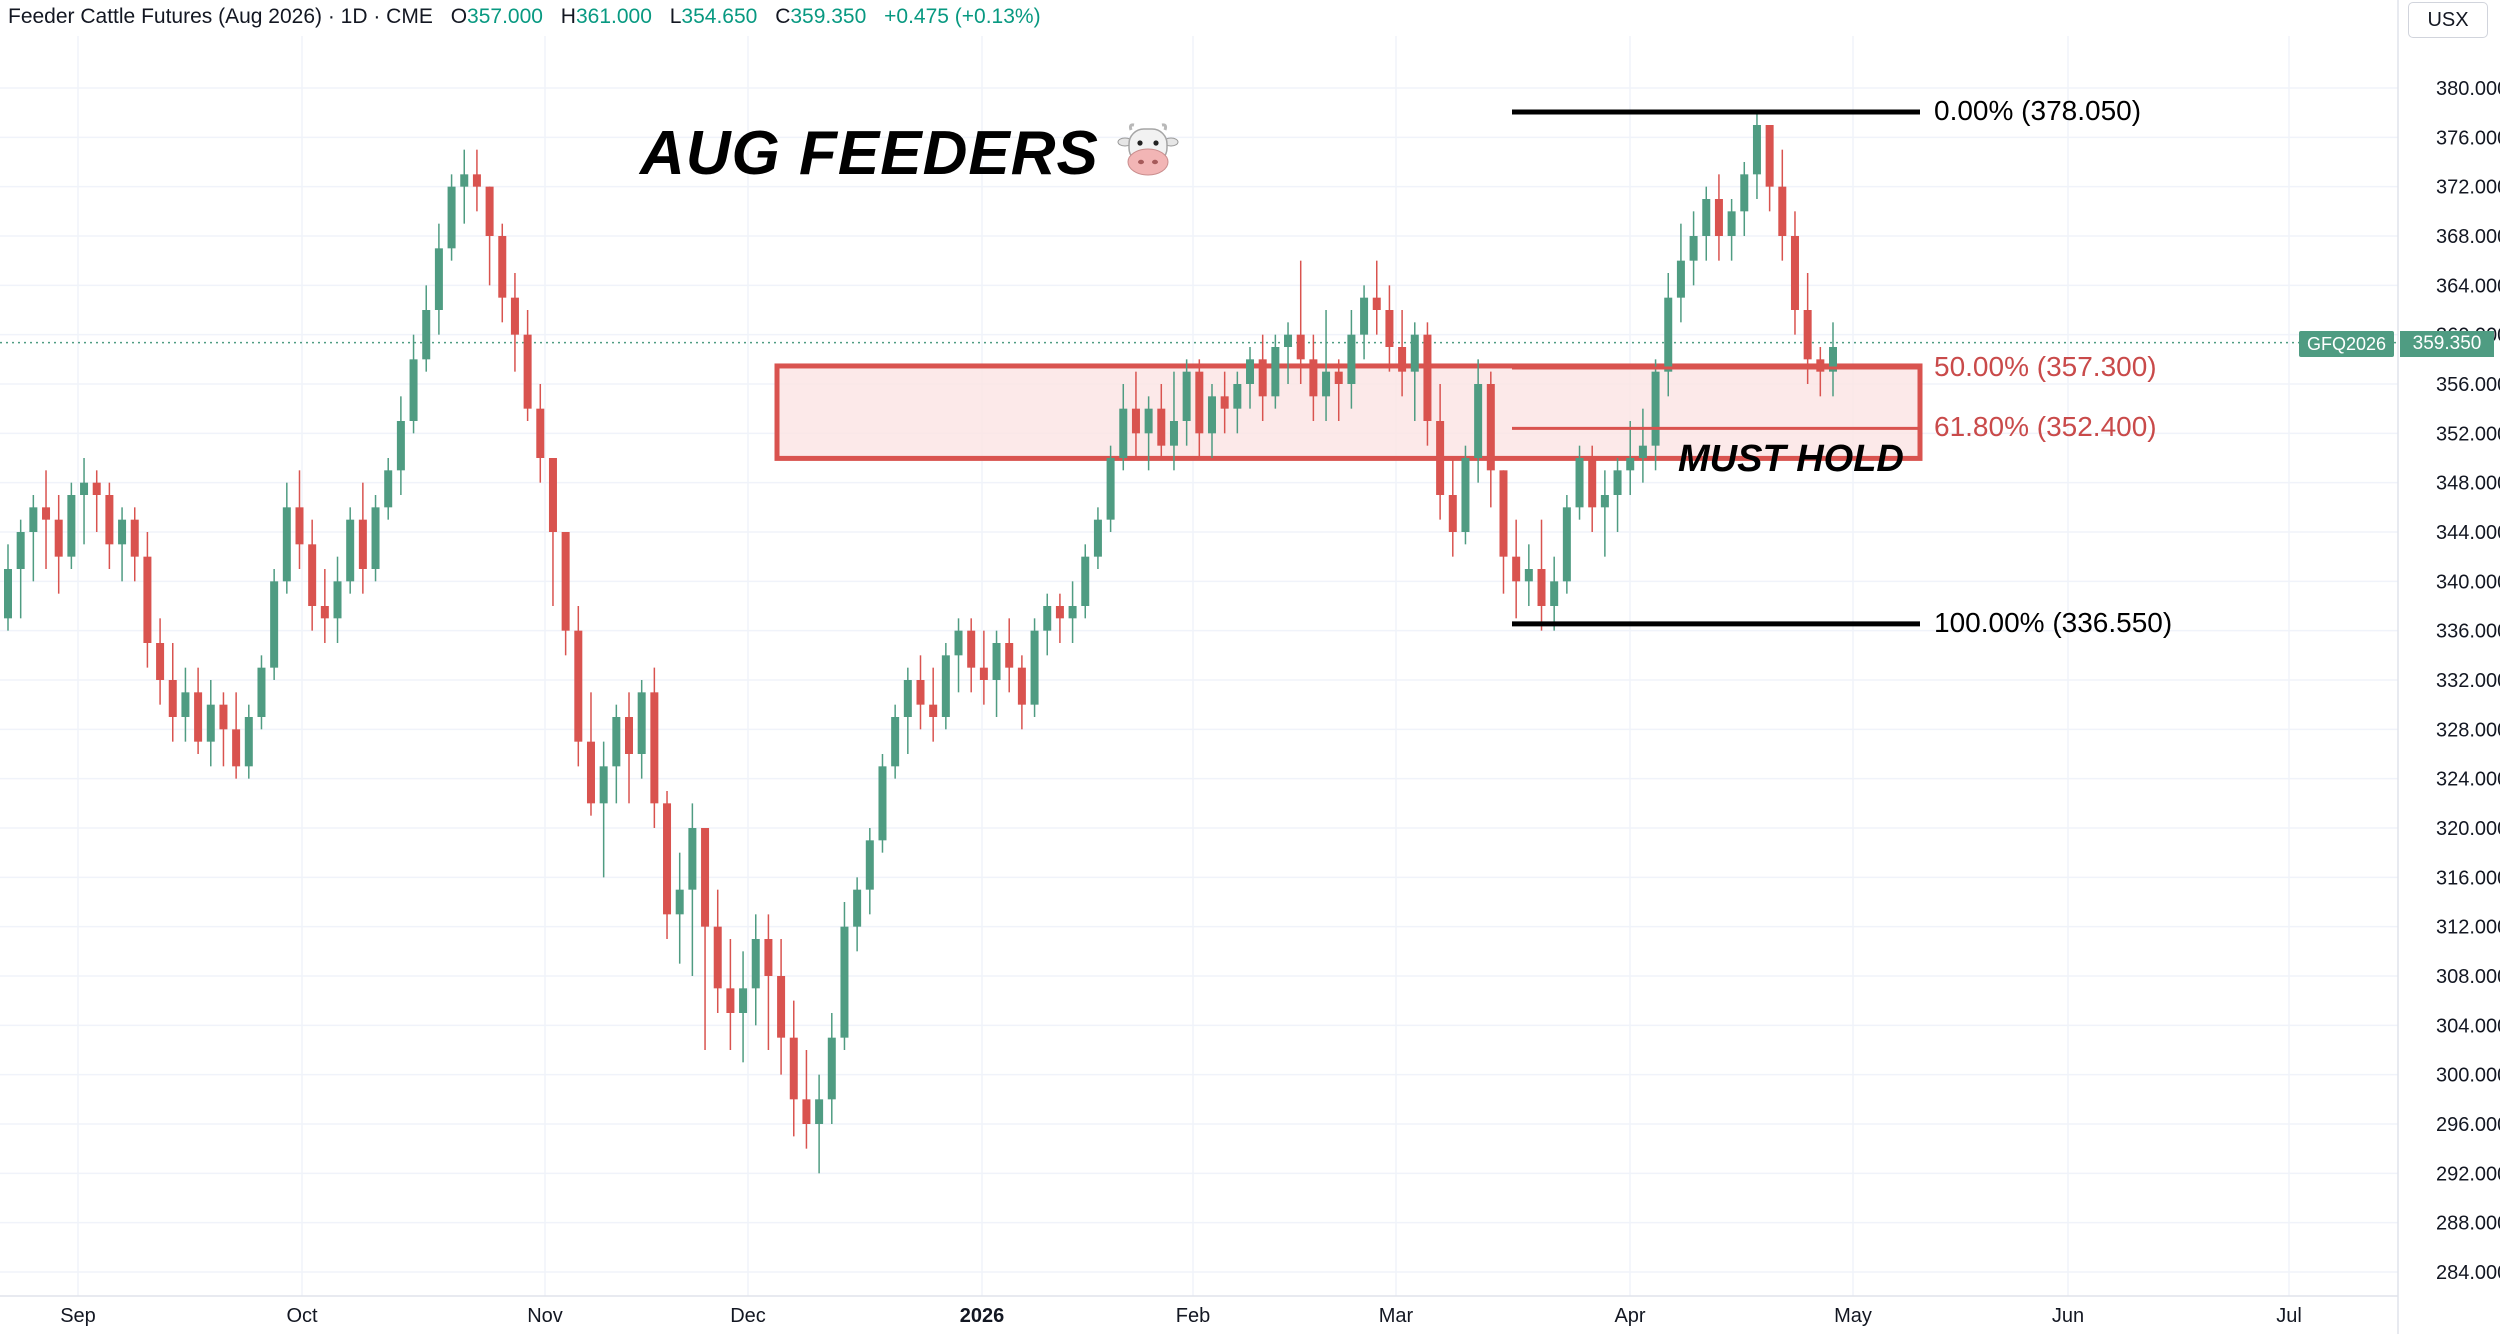 This screenshot has height=1334, width=2500. I want to click on price-tick-label: 320.000, so click(2468, 829).